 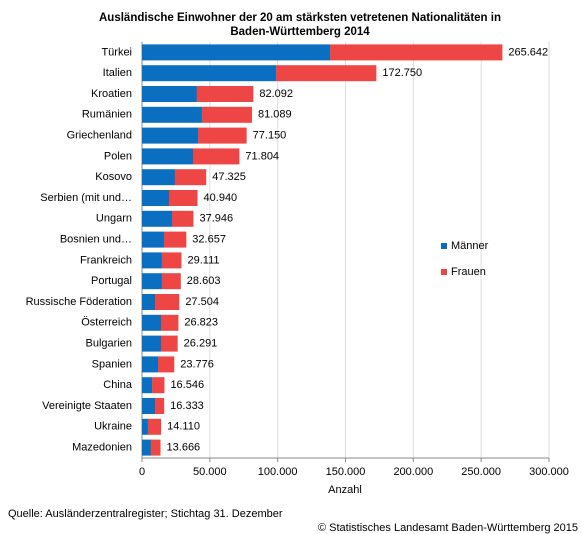 What do you see at coordinates (221, 198) in the screenshot?
I see `data-label: 40.940` at bounding box center [221, 198].